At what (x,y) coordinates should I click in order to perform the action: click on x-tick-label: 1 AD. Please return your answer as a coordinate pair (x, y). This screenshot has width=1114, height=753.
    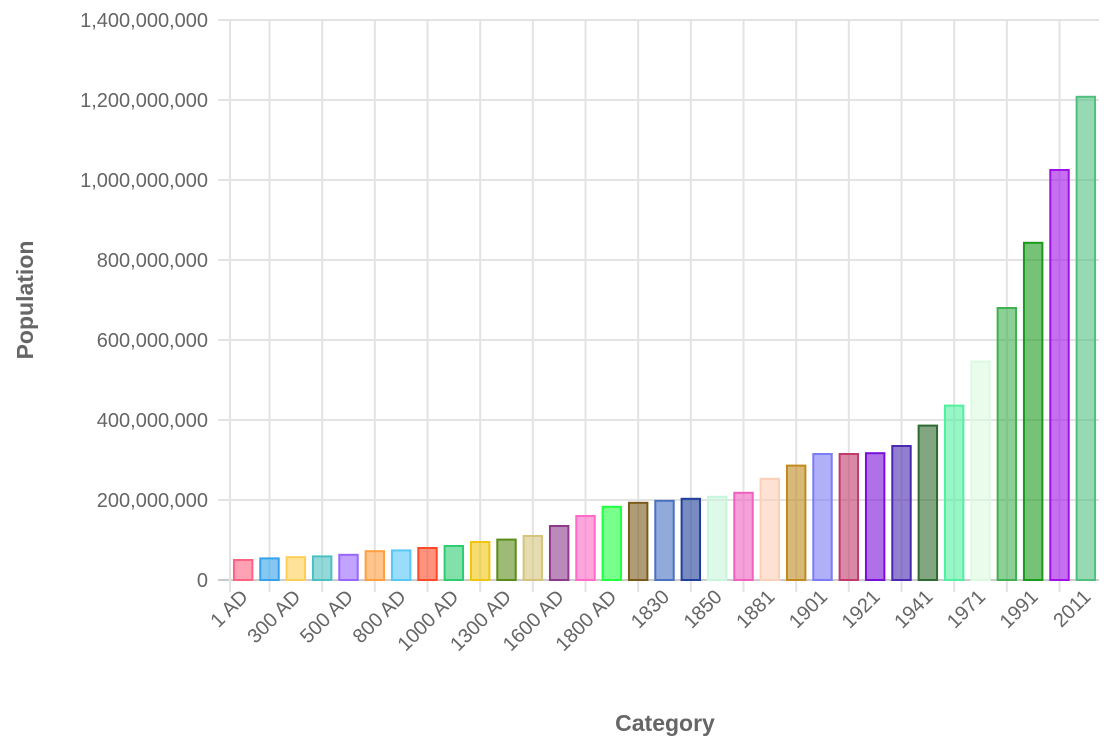
    Looking at the image, I should click on (229, 609).